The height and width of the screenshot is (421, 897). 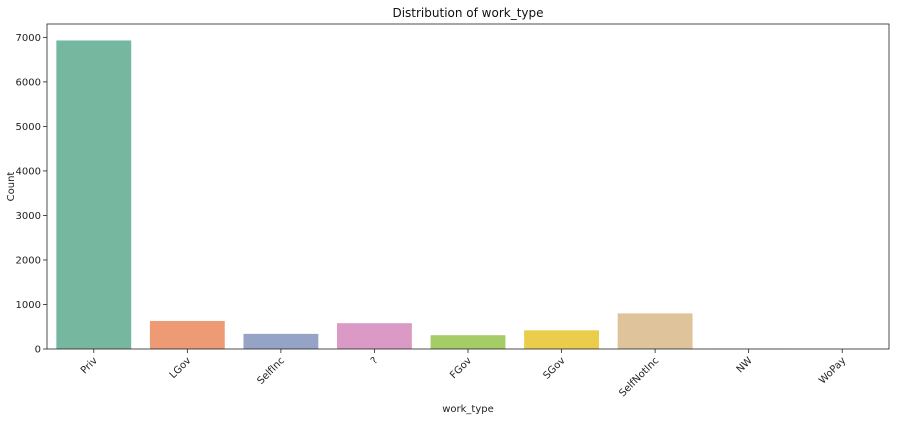 What do you see at coordinates (28, 82) in the screenshot?
I see `y-tick-label-6: 6000` at bounding box center [28, 82].